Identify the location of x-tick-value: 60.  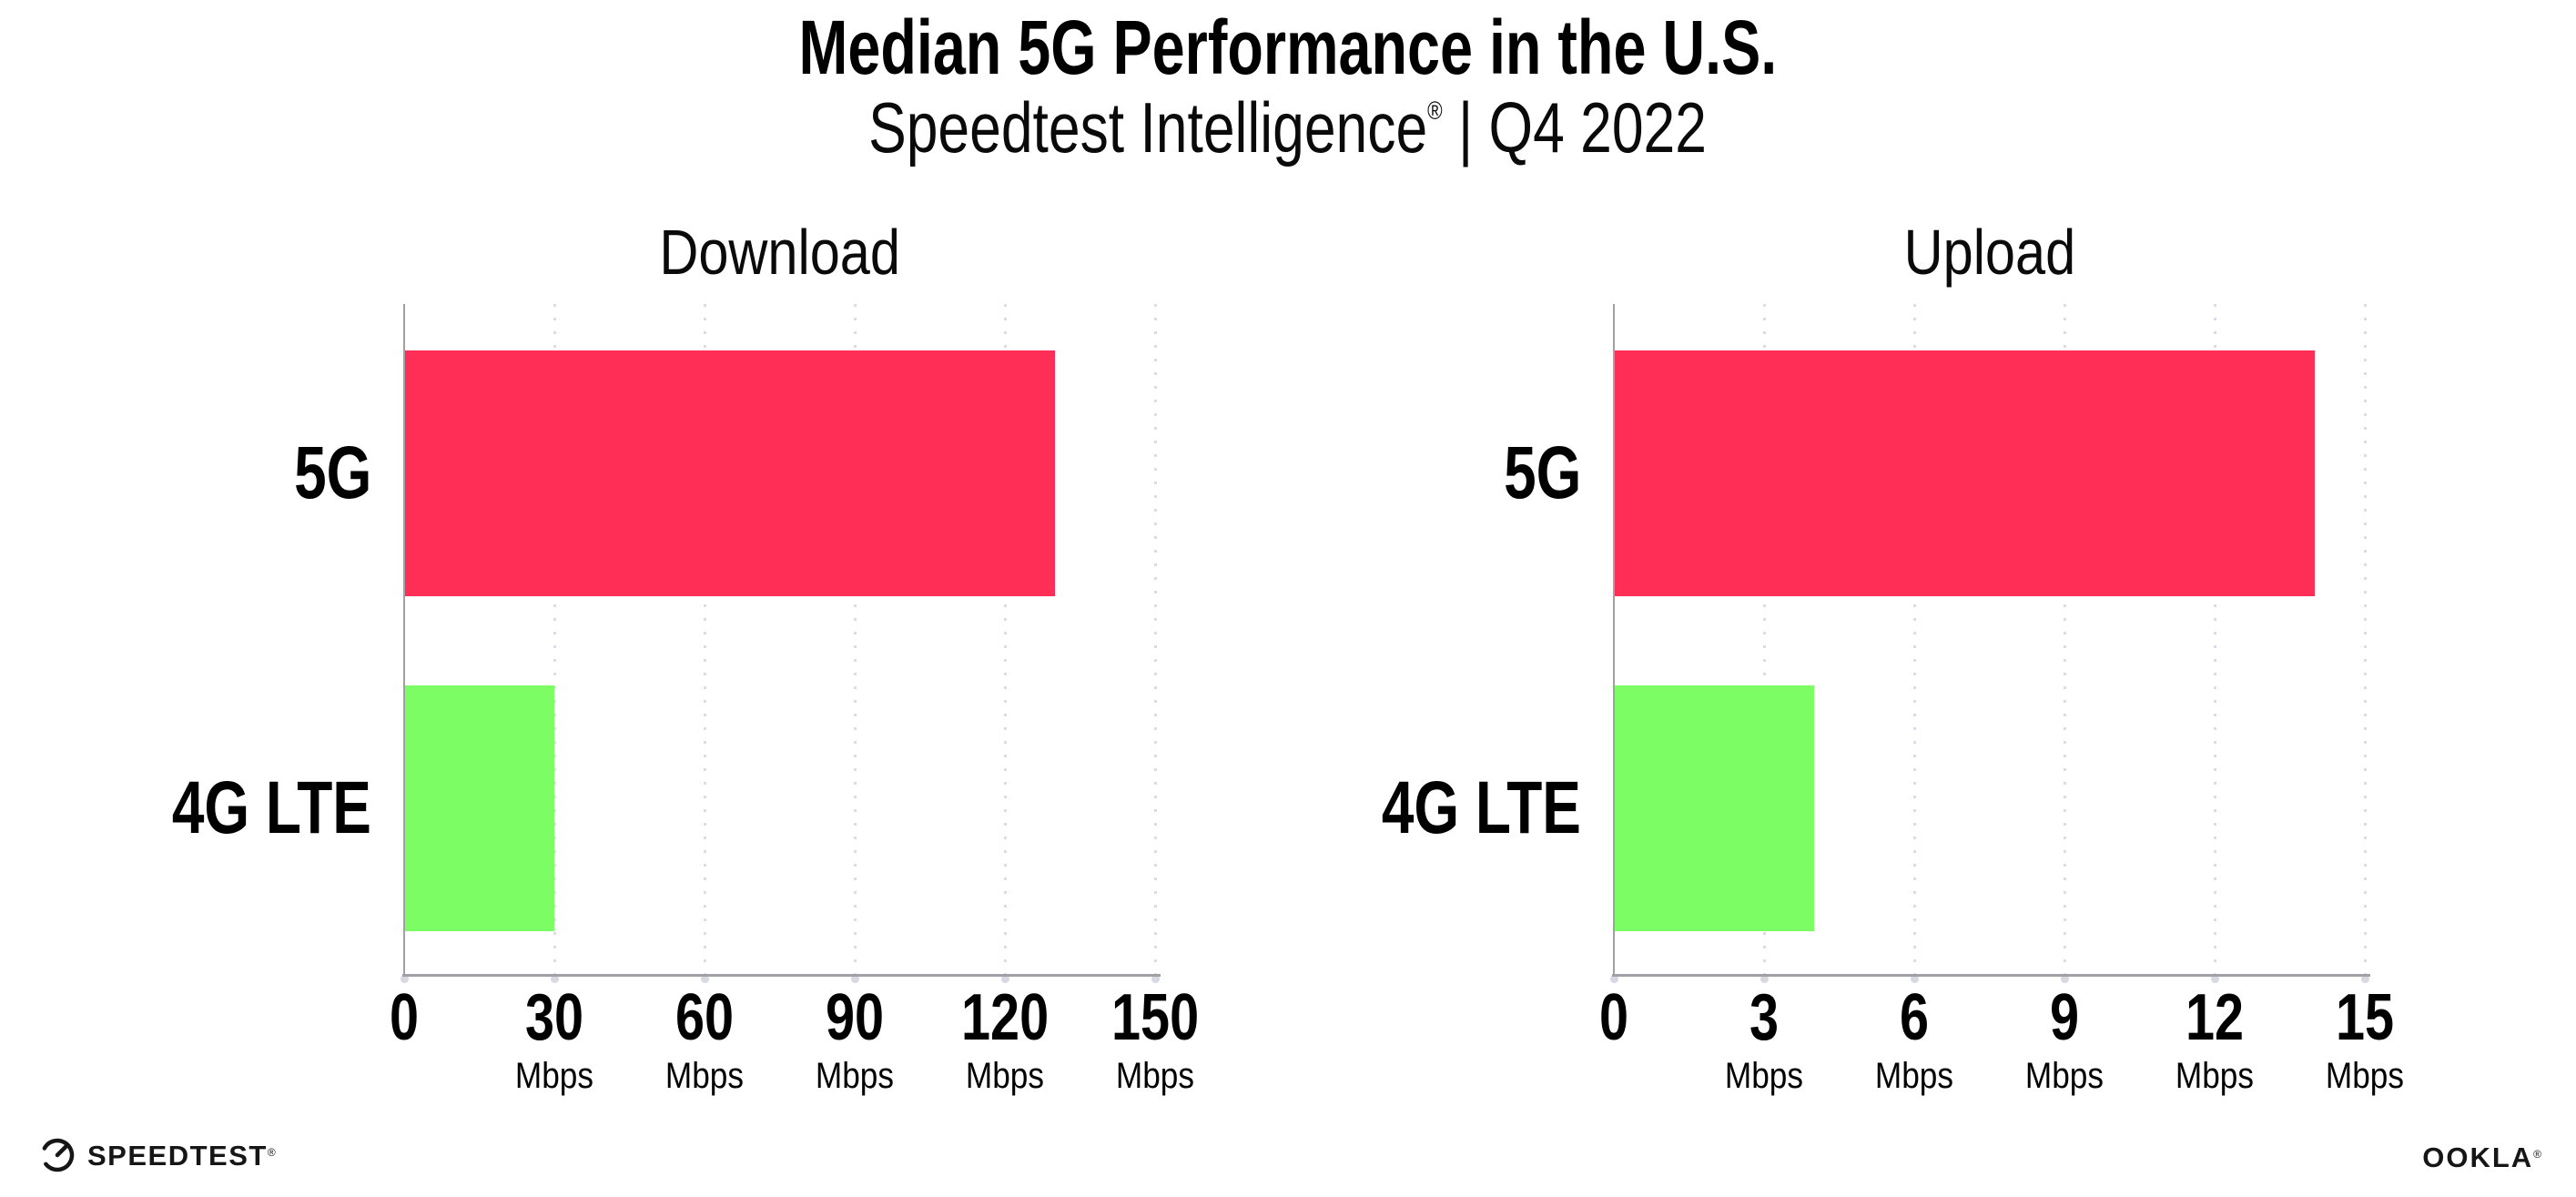
(704, 1018).